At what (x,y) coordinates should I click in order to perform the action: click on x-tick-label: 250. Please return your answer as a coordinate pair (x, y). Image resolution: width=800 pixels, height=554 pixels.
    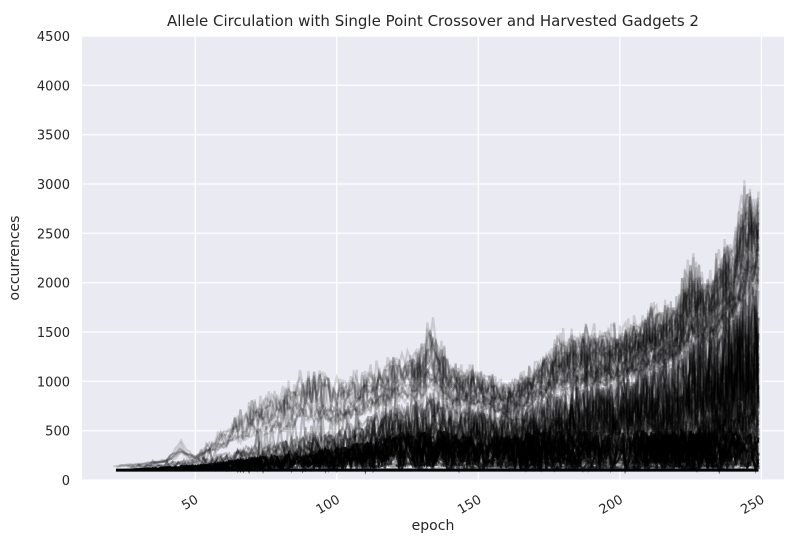
    Looking at the image, I should click on (752, 504).